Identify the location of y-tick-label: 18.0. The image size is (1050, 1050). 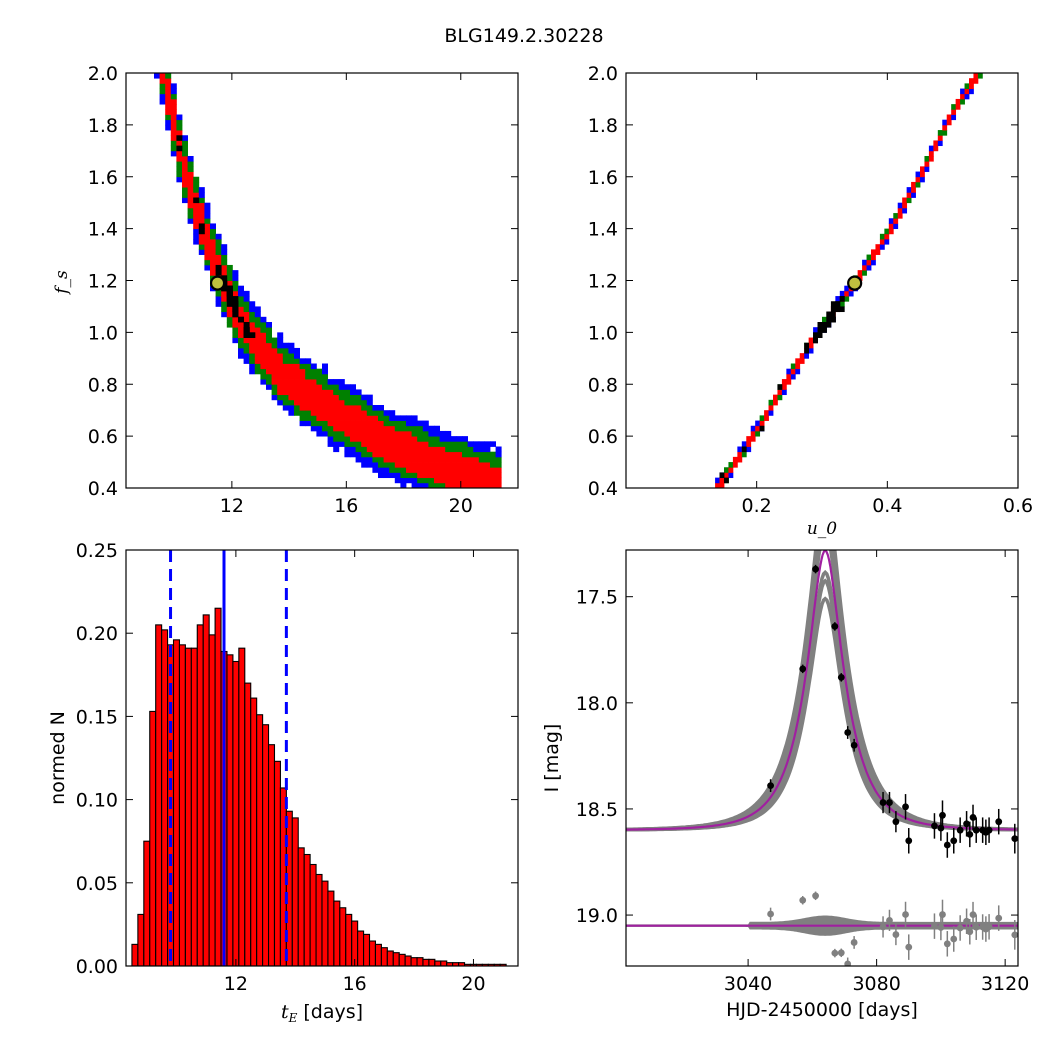
(597, 704).